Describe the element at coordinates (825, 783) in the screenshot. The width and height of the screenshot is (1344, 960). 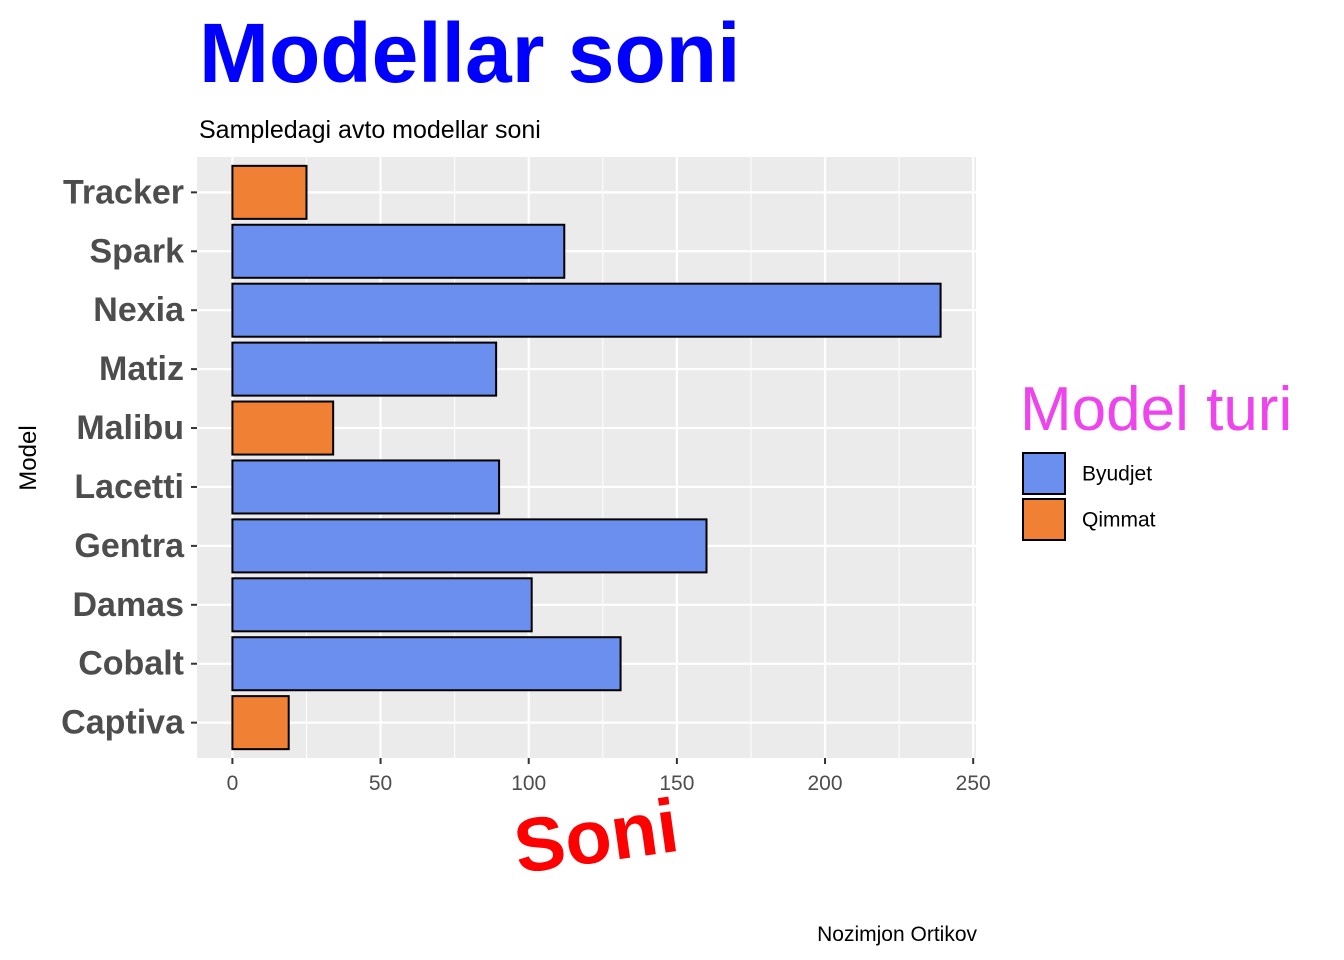
I see `x-tick-label: 200` at that location.